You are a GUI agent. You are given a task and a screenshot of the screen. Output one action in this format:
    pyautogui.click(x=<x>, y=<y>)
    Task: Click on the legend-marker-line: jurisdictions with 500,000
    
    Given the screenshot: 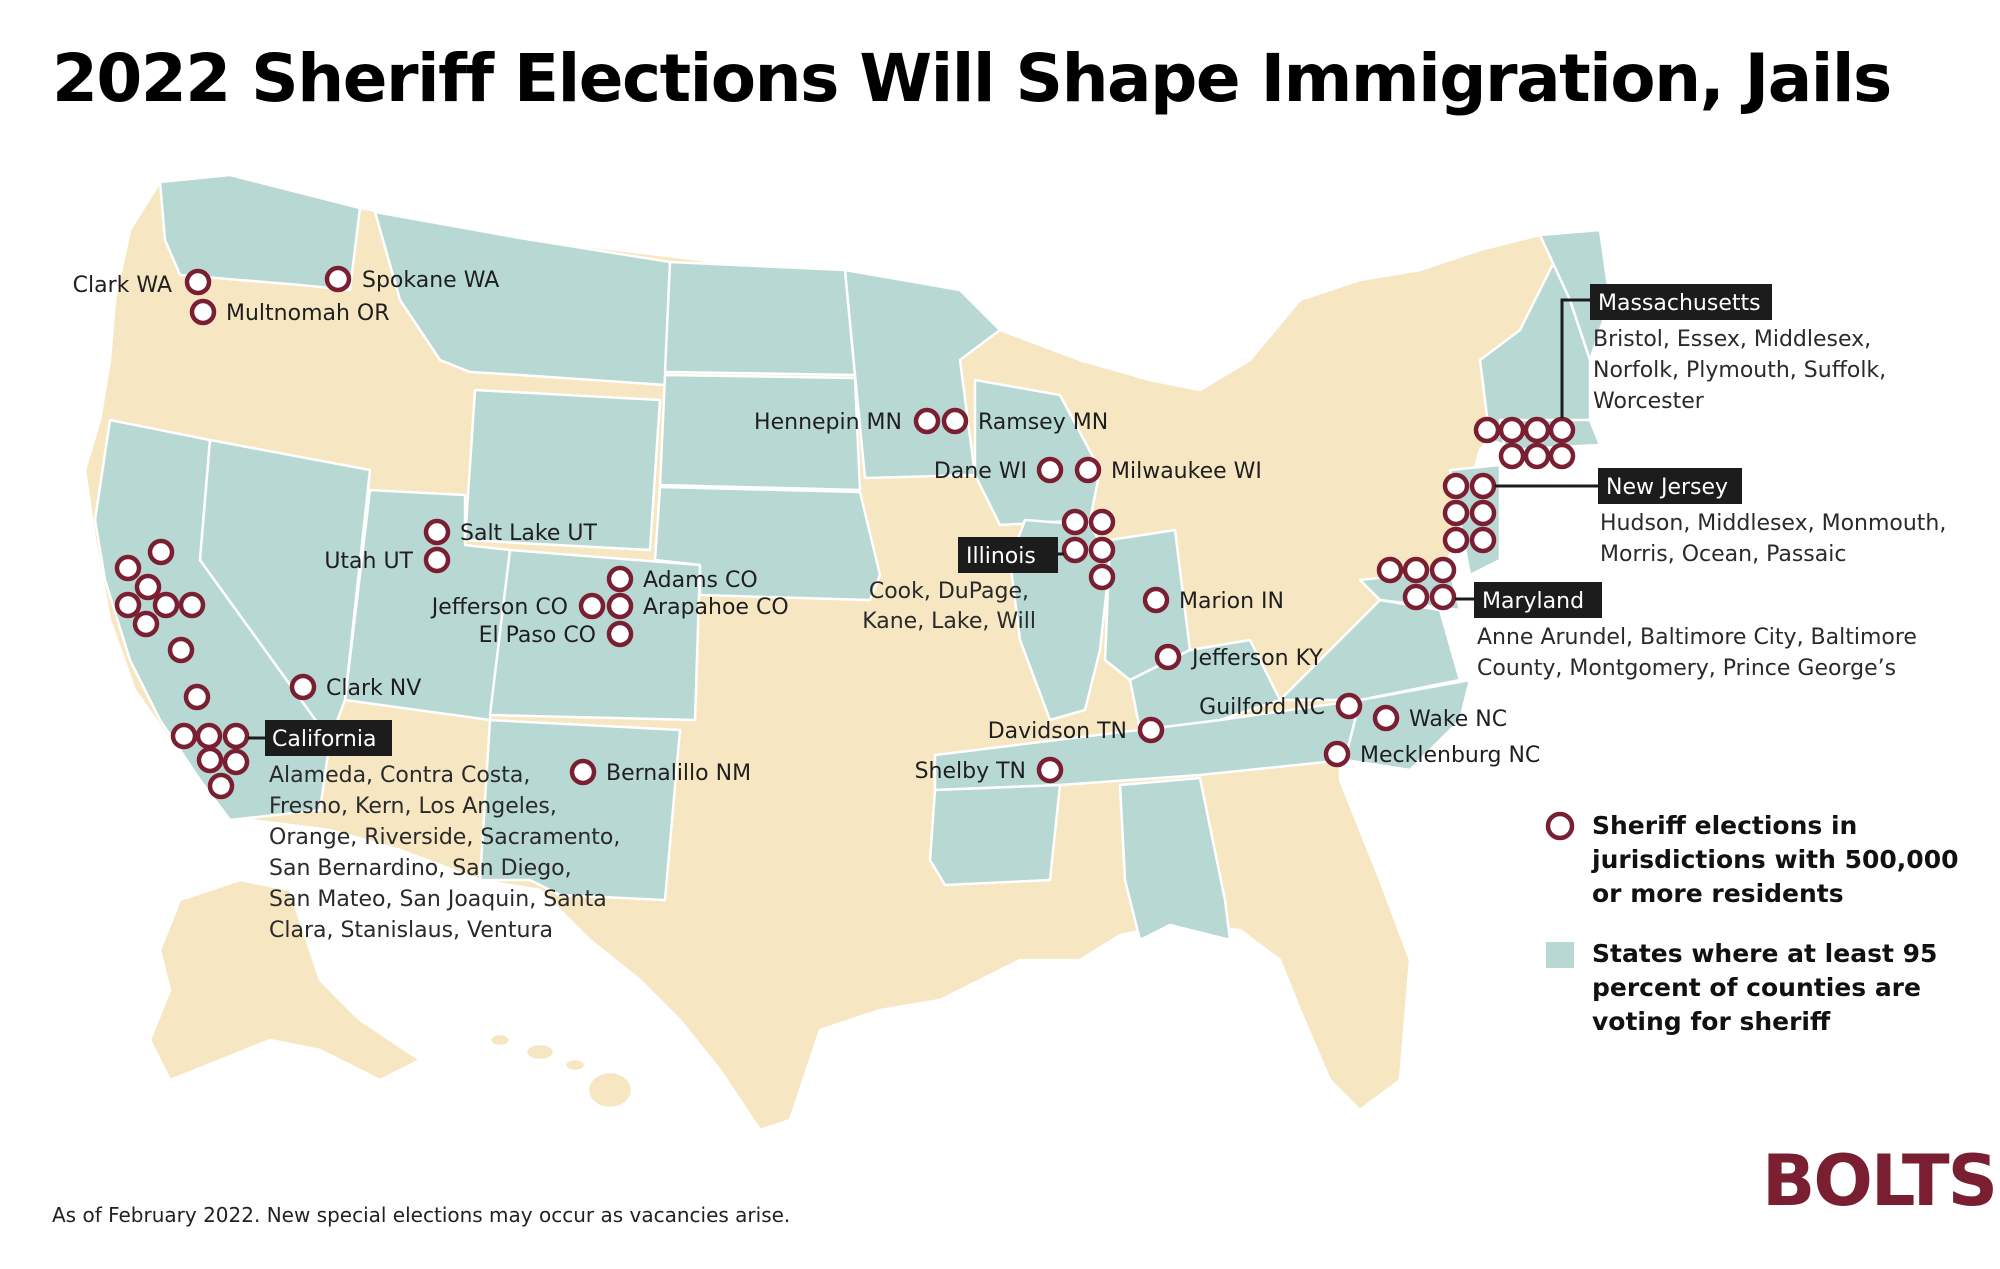 What is the action you would take?
    pyautogui.click(x=1775, y=859)
    